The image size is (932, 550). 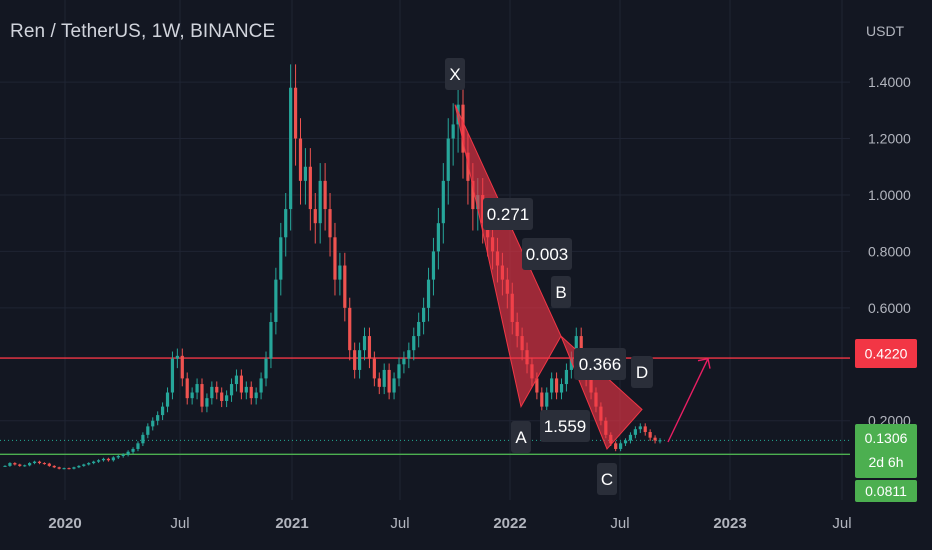 I want to click on point-label-a: A, so click(x=521, y=437).